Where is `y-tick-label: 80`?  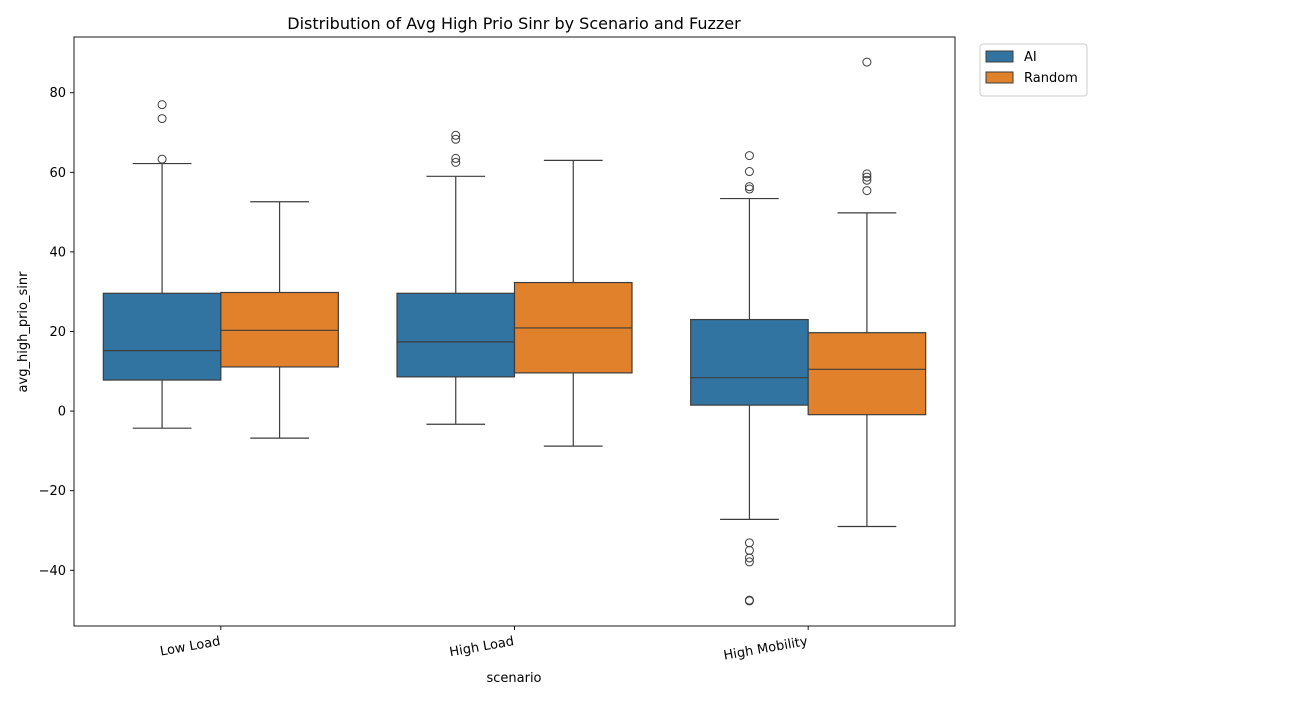
y-tick-label: 80 is located at coordinates (57, 93).